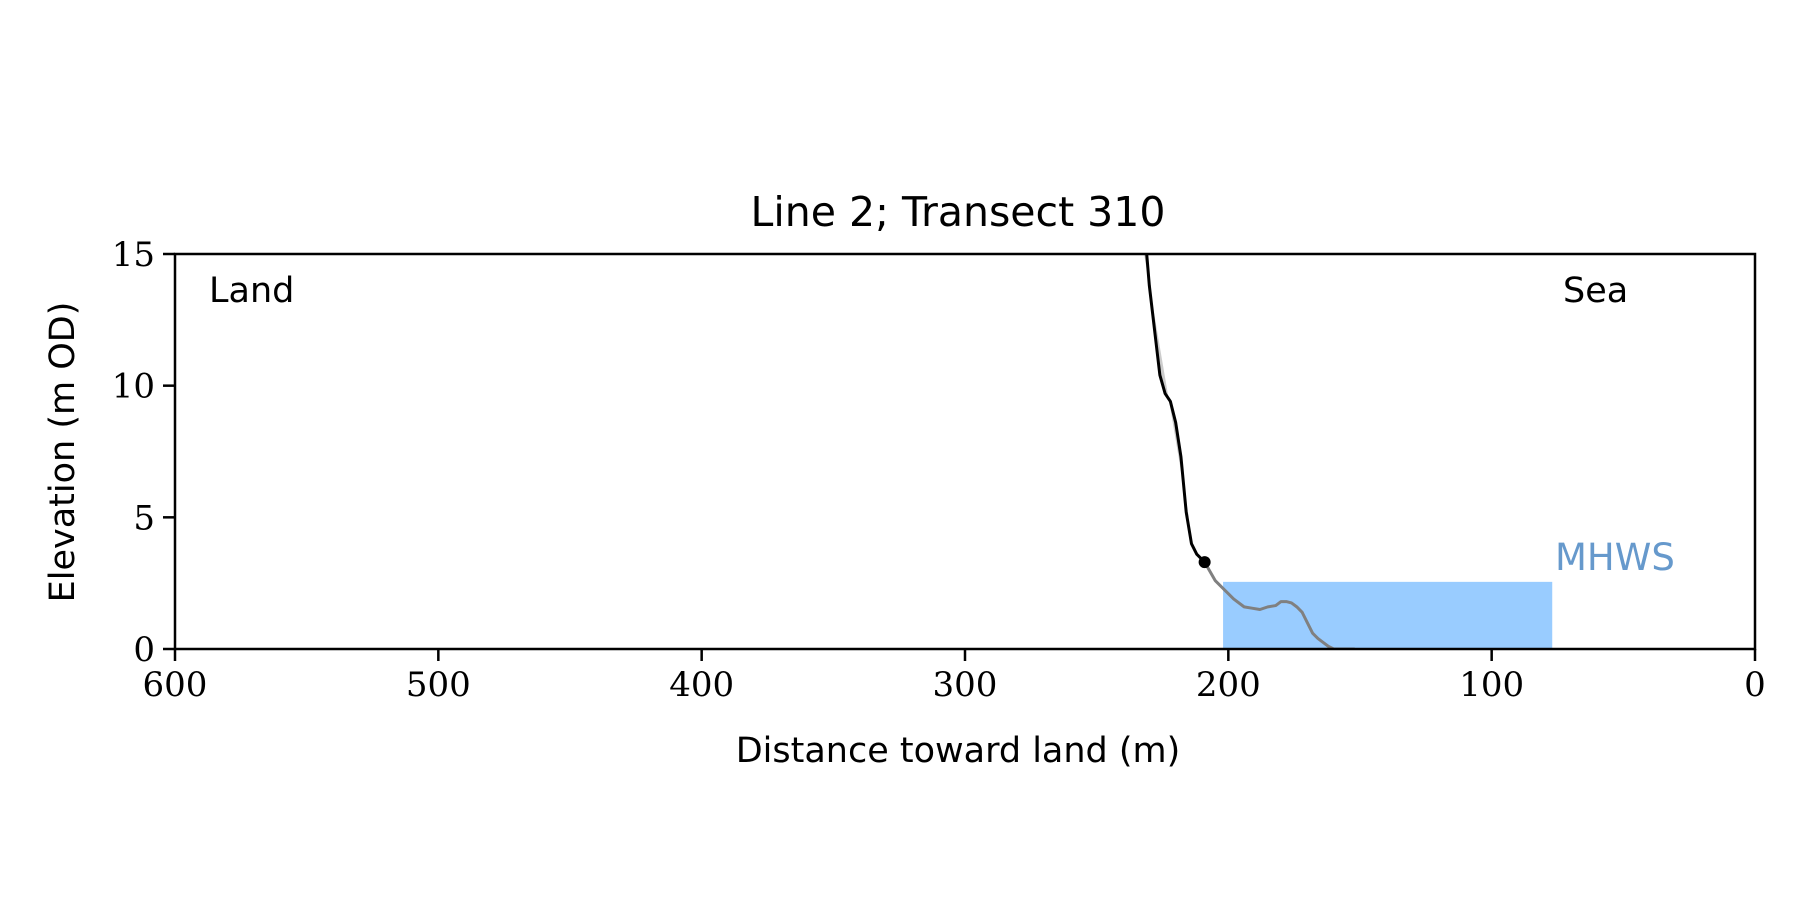  Describe the element at coordinates (251, 291) in the screenshot. I see `land-annotation: Land` at that location.